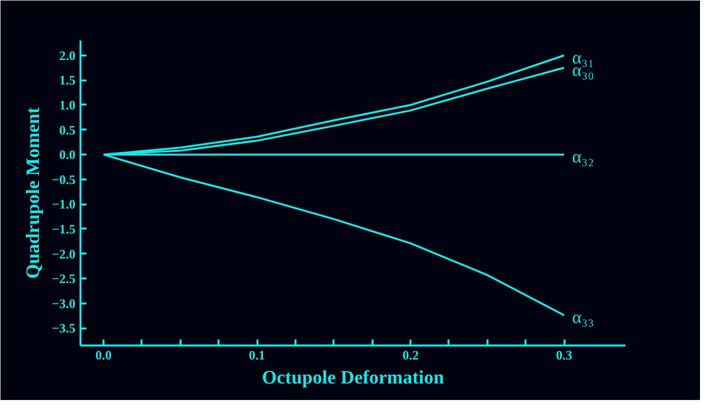  Describe the element at coordinates (64, 303) in the screenshot. I see `y-tick-label: −3.0` at that location.